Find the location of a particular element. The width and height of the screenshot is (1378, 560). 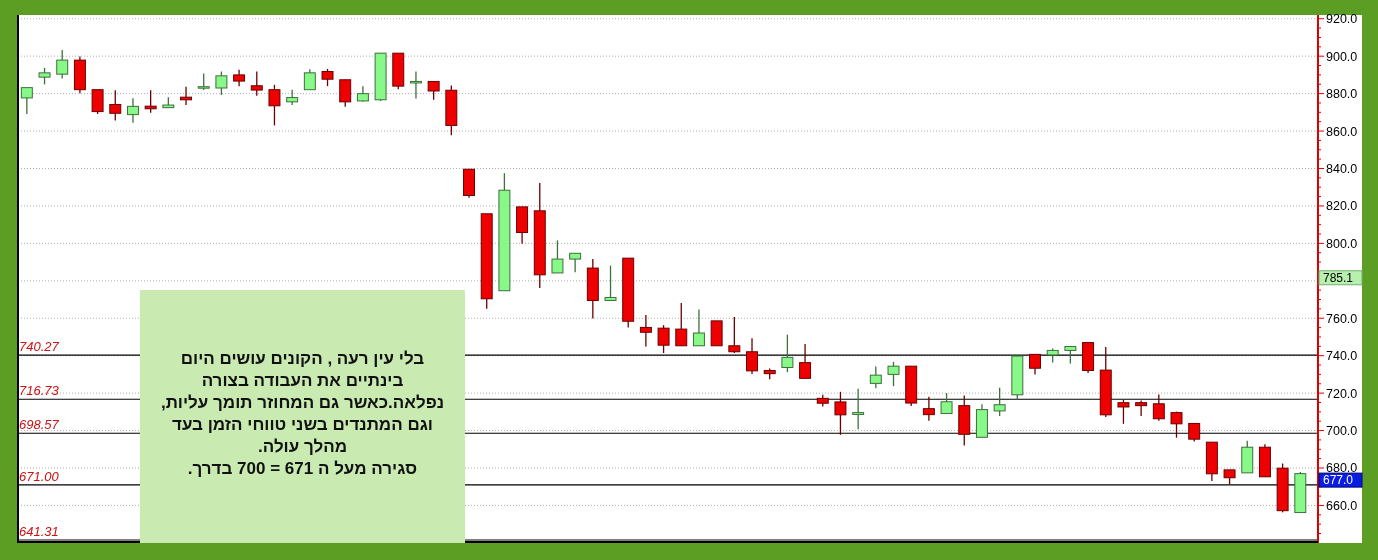

y-tick-label: 800.0 is located at coordinates (1342, 243).